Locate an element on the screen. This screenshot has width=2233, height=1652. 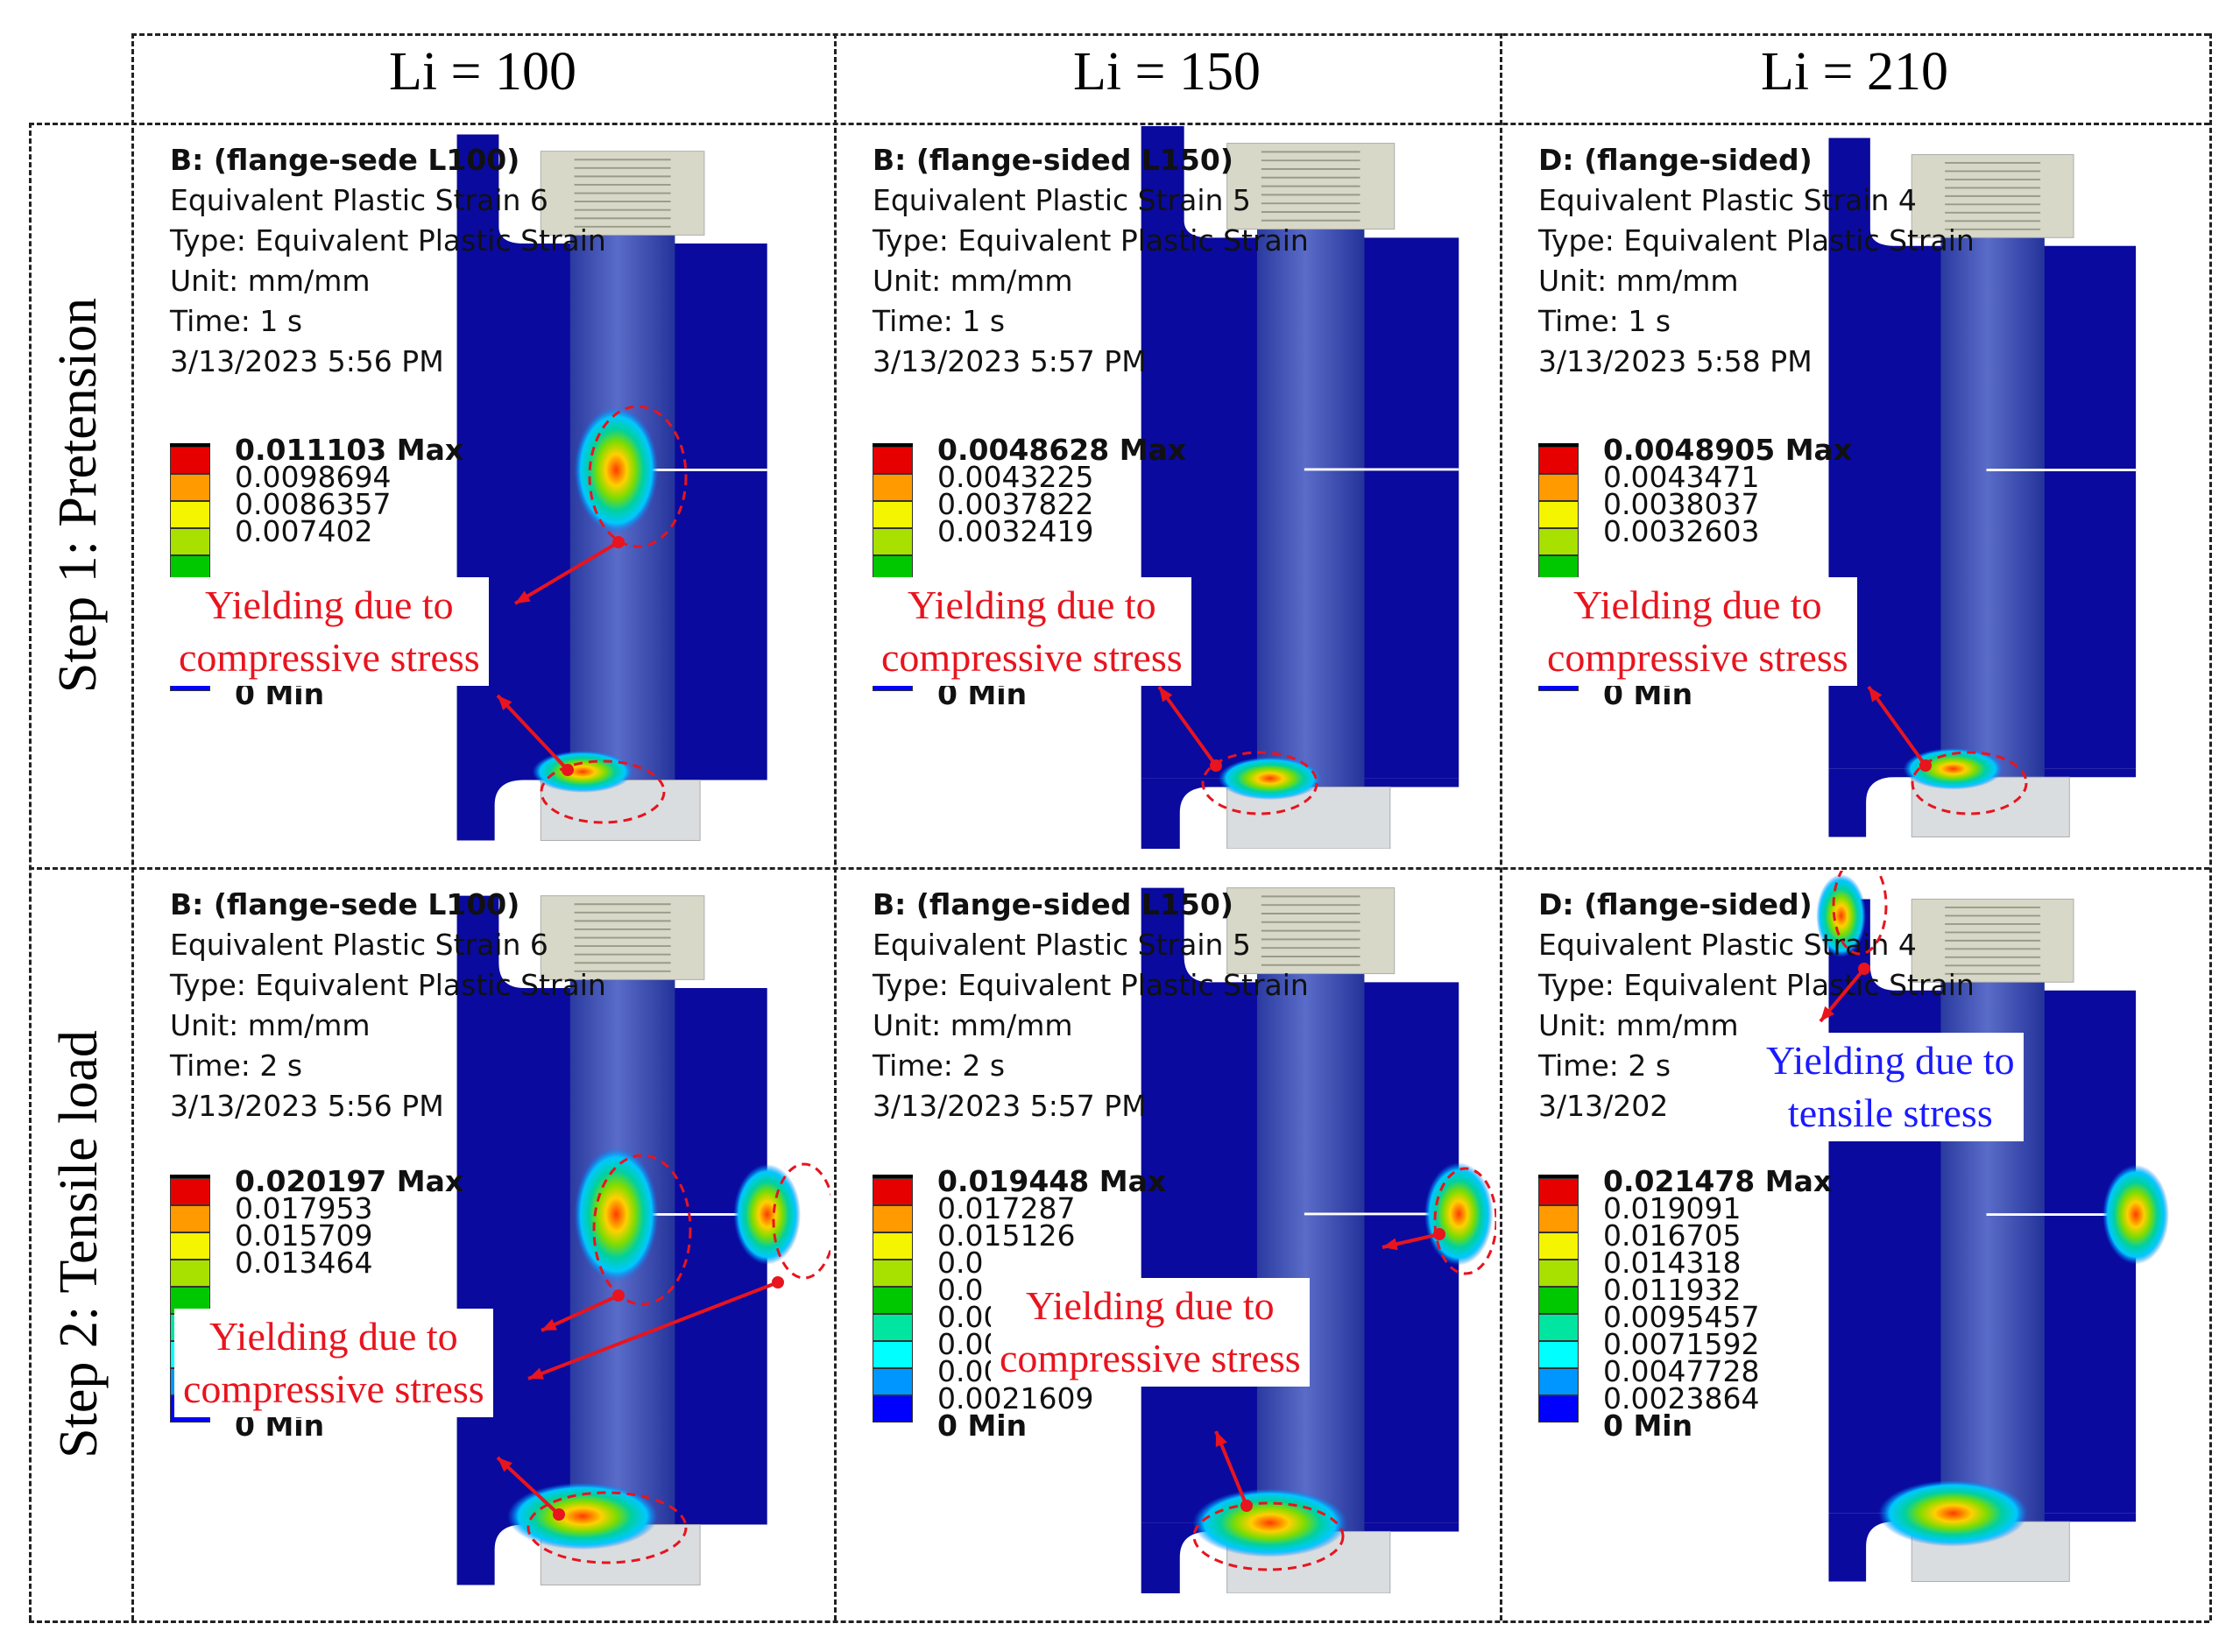
grid-header-separator is located at coordinates (1119, 124).